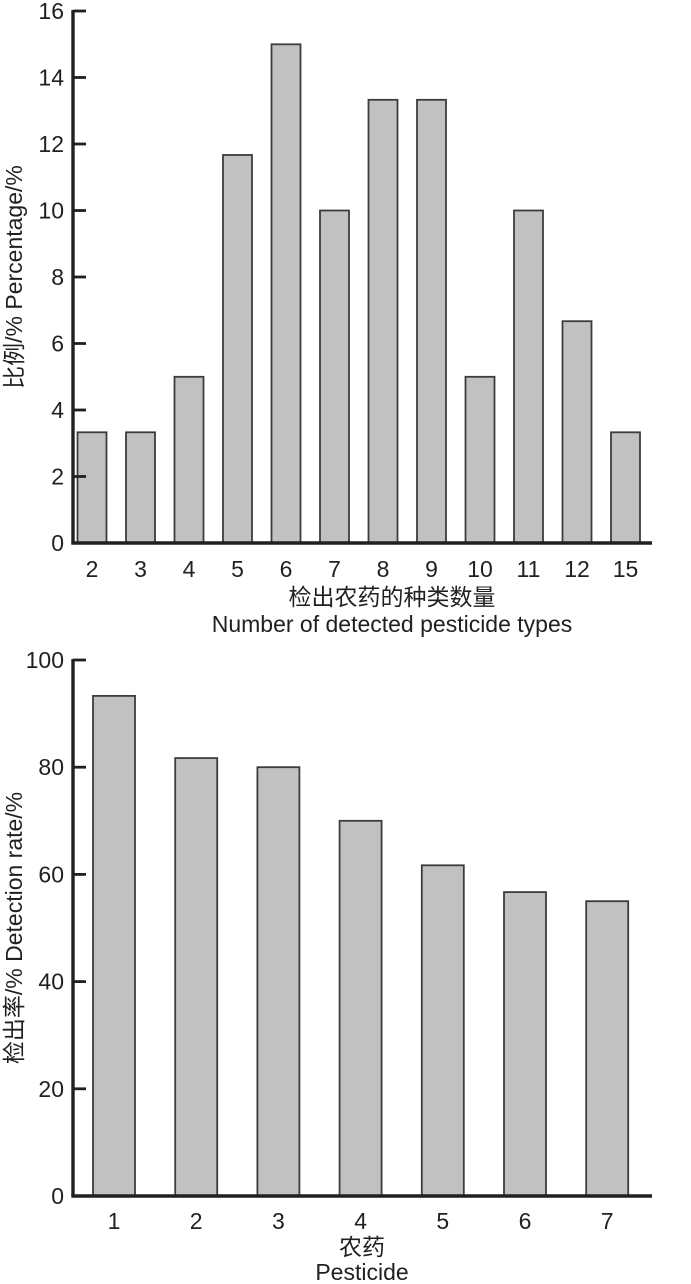 The image size is (691, 1284). Describe the element at coordinates (45, 660) in the screenshot. I see `y-tick-label-100: 100` at that location.